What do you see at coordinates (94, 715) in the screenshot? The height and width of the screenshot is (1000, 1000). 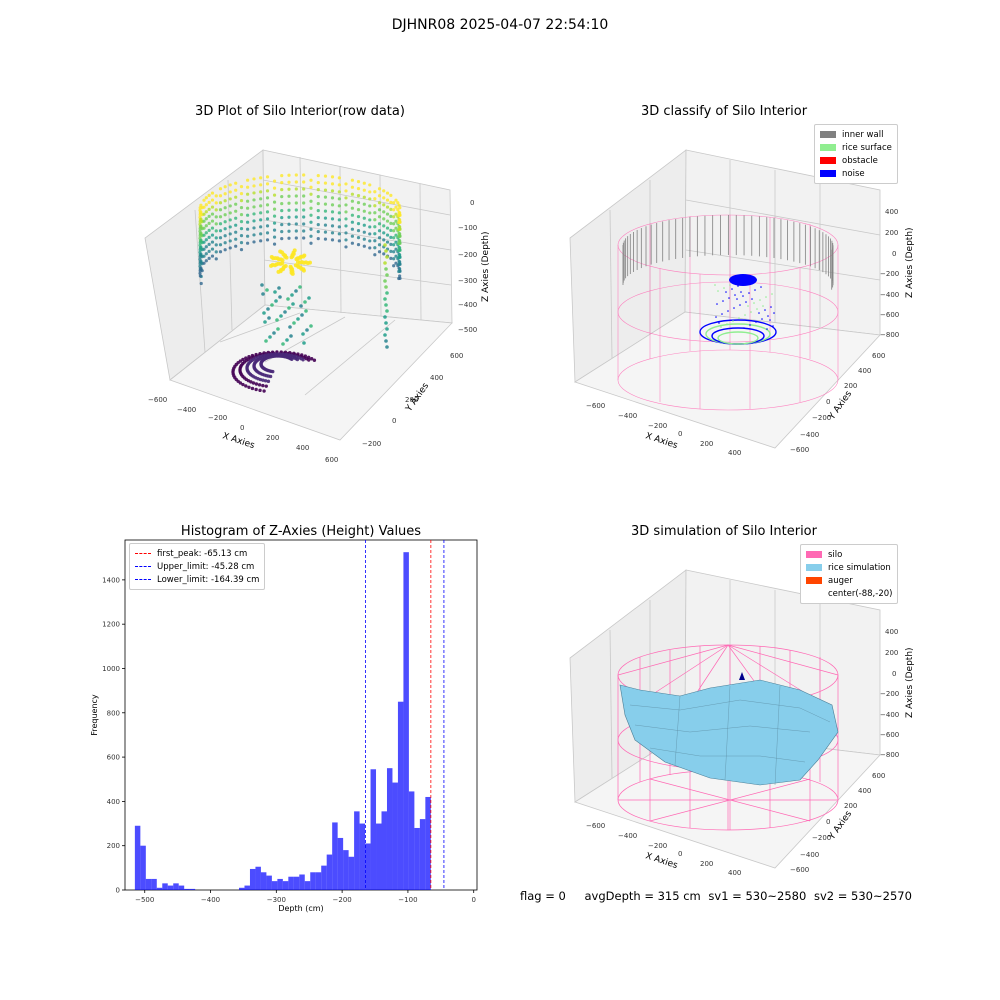 I see `hist-ylabel: Frequency` at bounding box center [94, 715].